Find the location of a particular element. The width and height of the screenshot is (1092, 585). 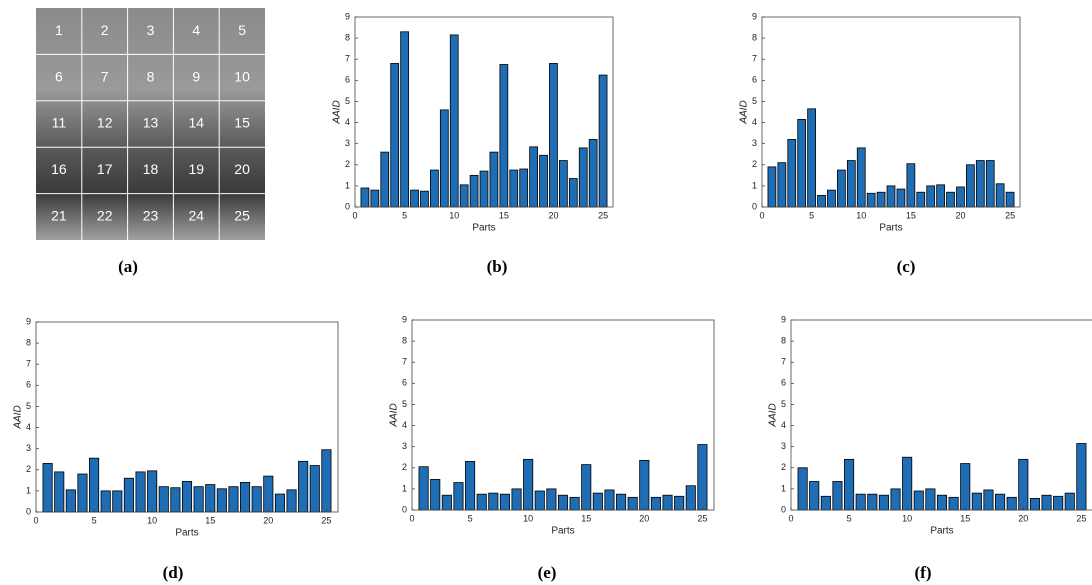

cell-label: 9 is located at coordinates (196, 76).